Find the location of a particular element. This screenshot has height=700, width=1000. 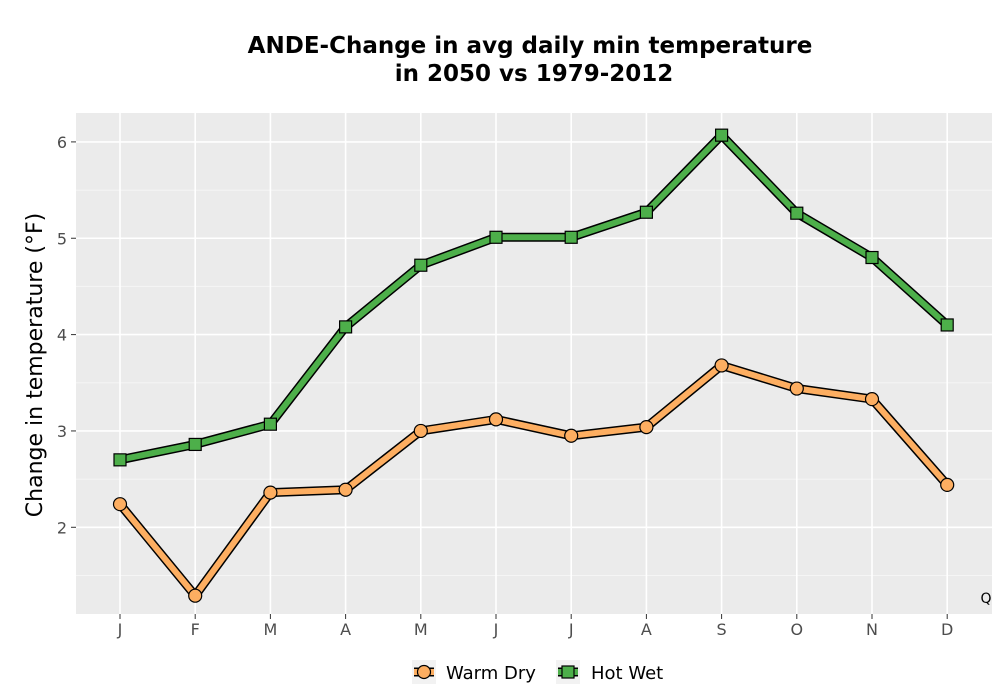

y-tick-label: 2 is located at coordinates (62, 527).